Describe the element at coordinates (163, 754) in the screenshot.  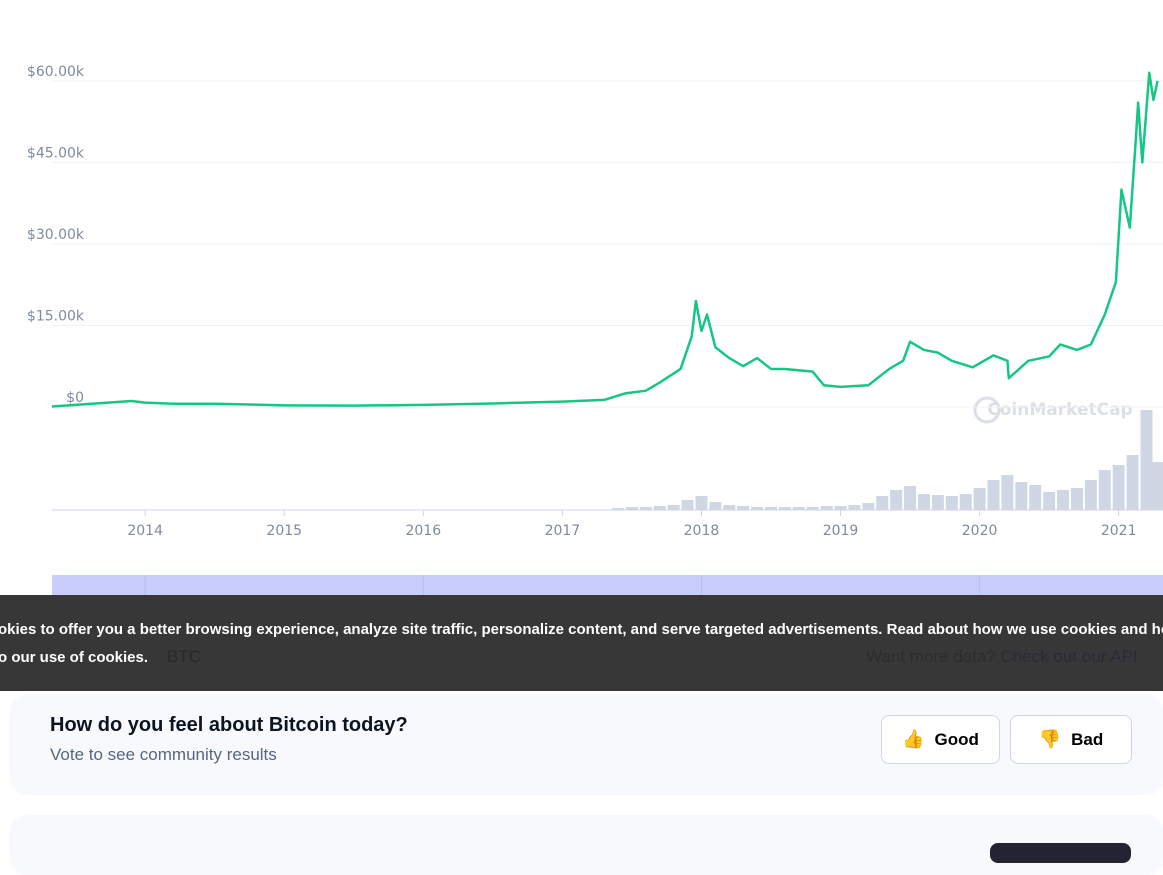
I see `sentiment-subtitle: Vote to see community results` at that location.